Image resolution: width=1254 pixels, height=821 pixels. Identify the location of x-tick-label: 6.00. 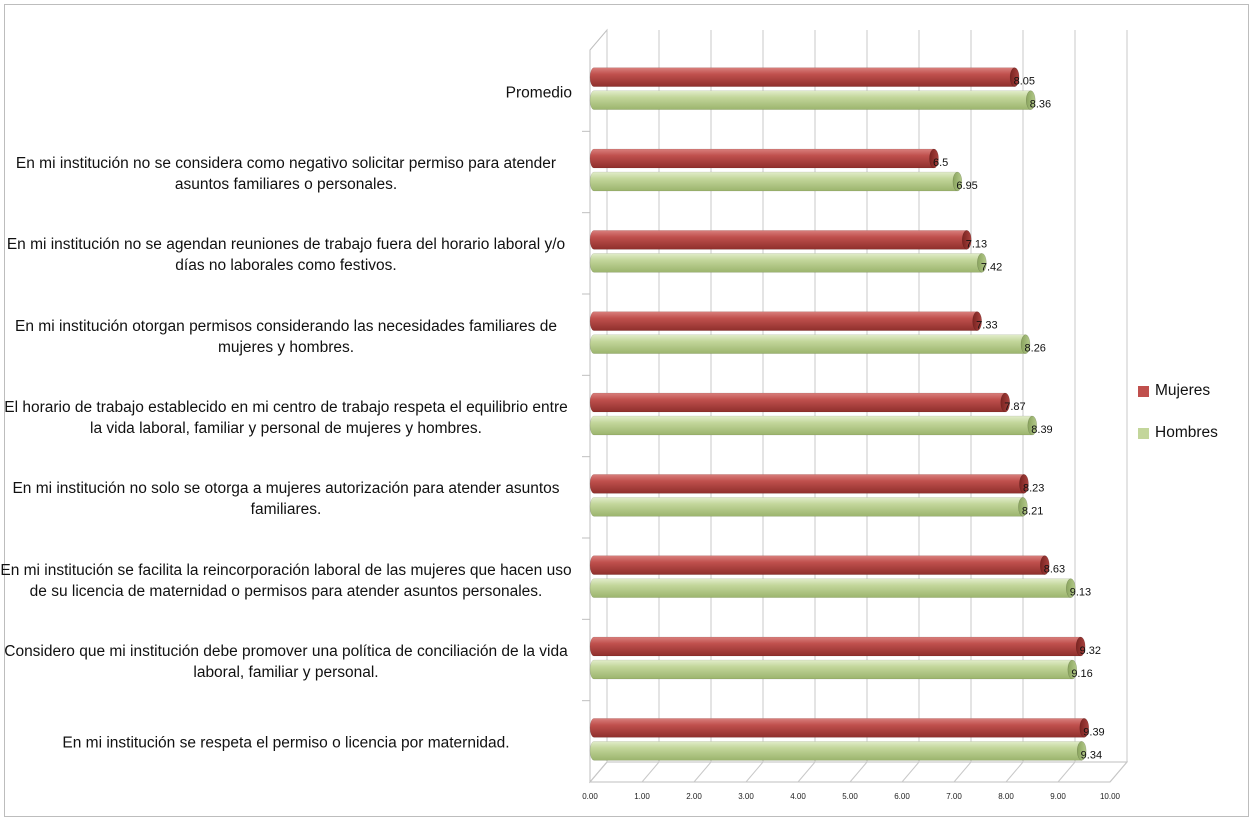
(902, 796).